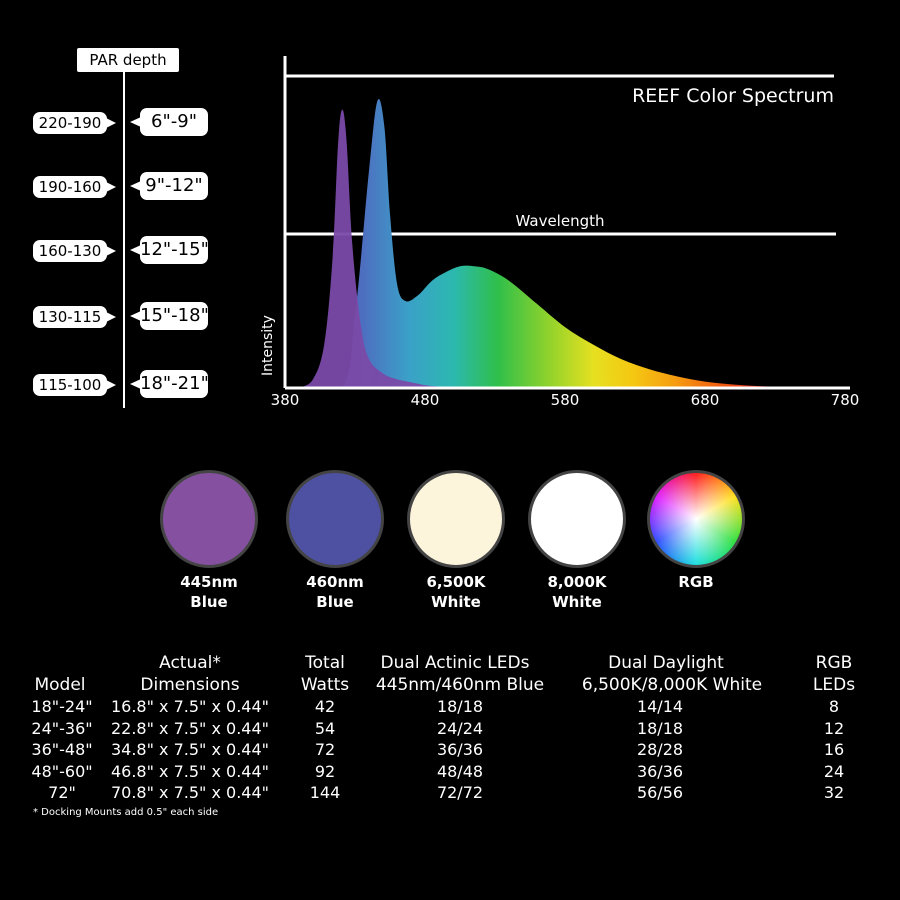 The height and width of the screenshot is (900, 900). Describe the element at coordinates (62, 706) in the screenshot. I see `cell-model: 18"-24"` at that location.